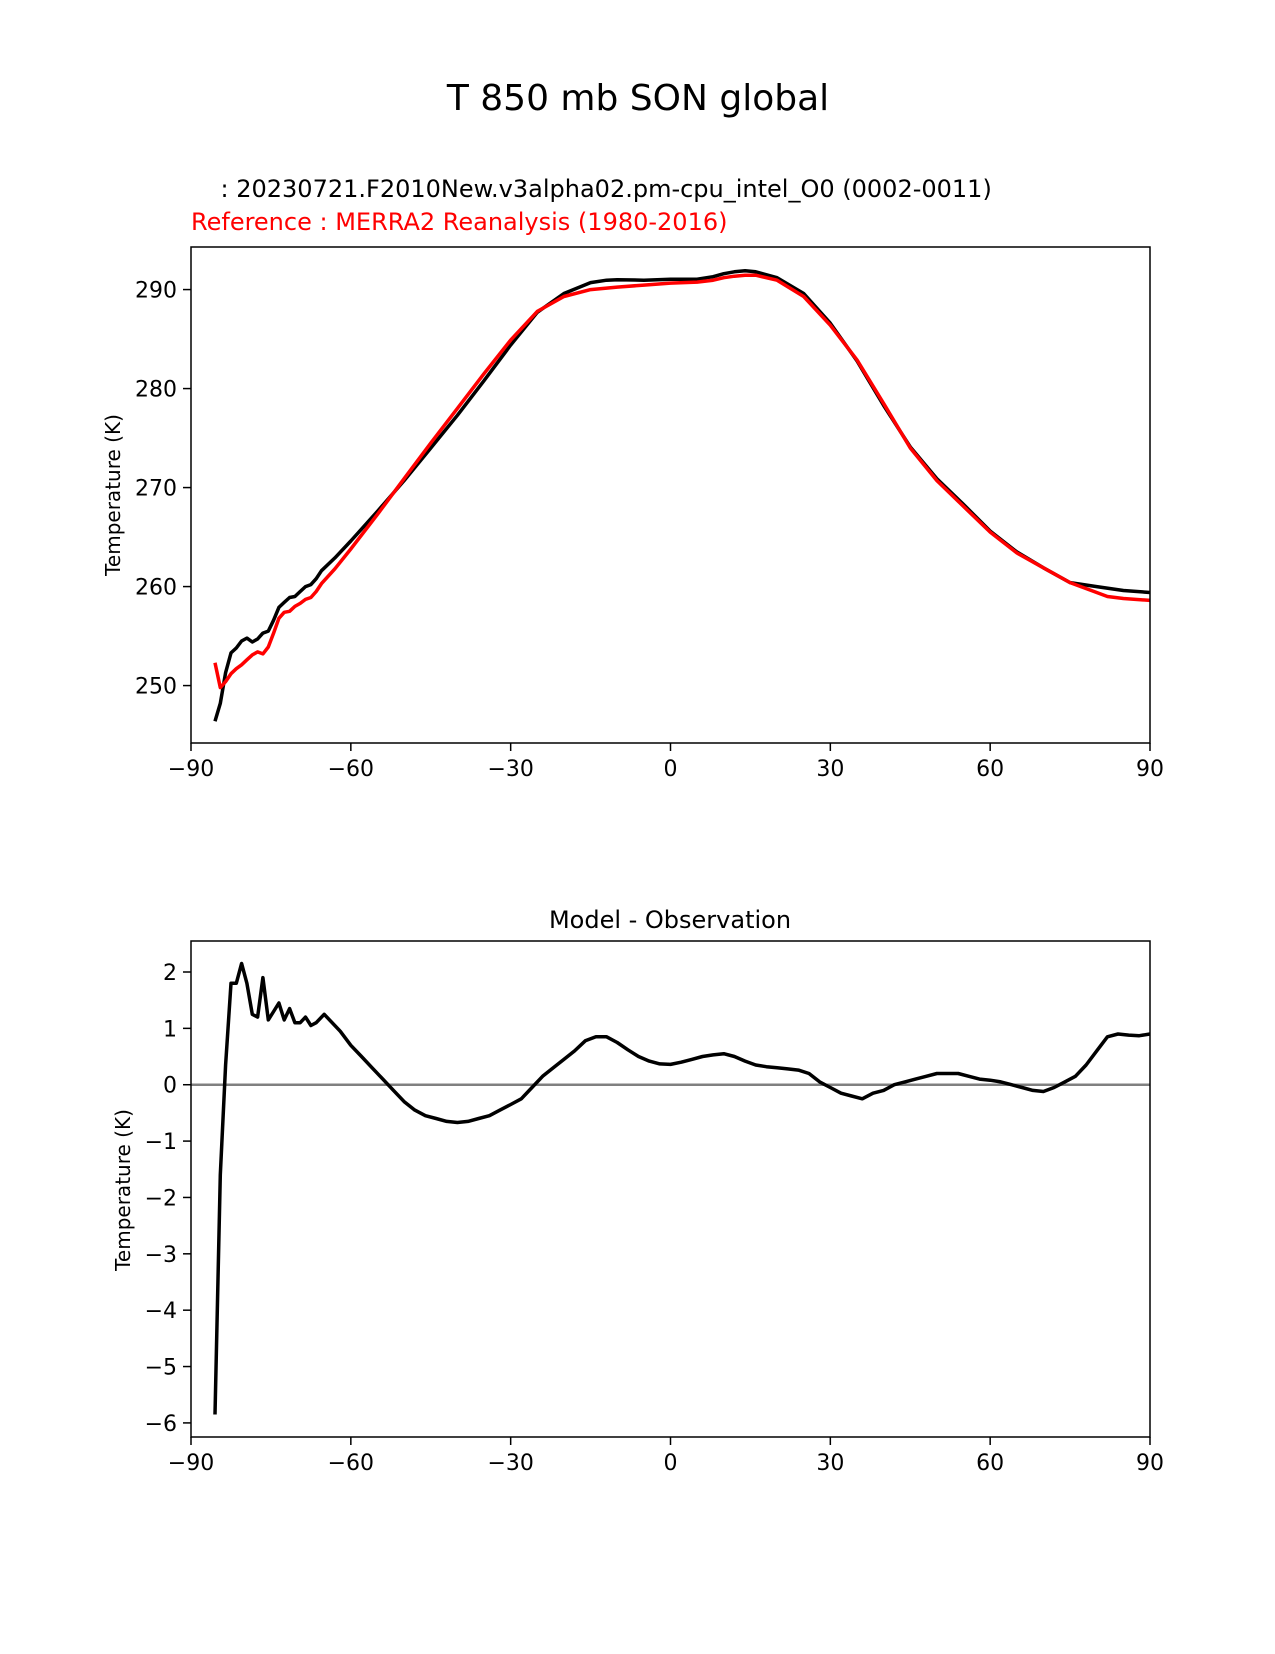 This screenshot has height=1654, width=1275. Describe the element at coordinates (170, 1029) in the screenshot. I see `bottom-y-tick-label: 1` at that location.